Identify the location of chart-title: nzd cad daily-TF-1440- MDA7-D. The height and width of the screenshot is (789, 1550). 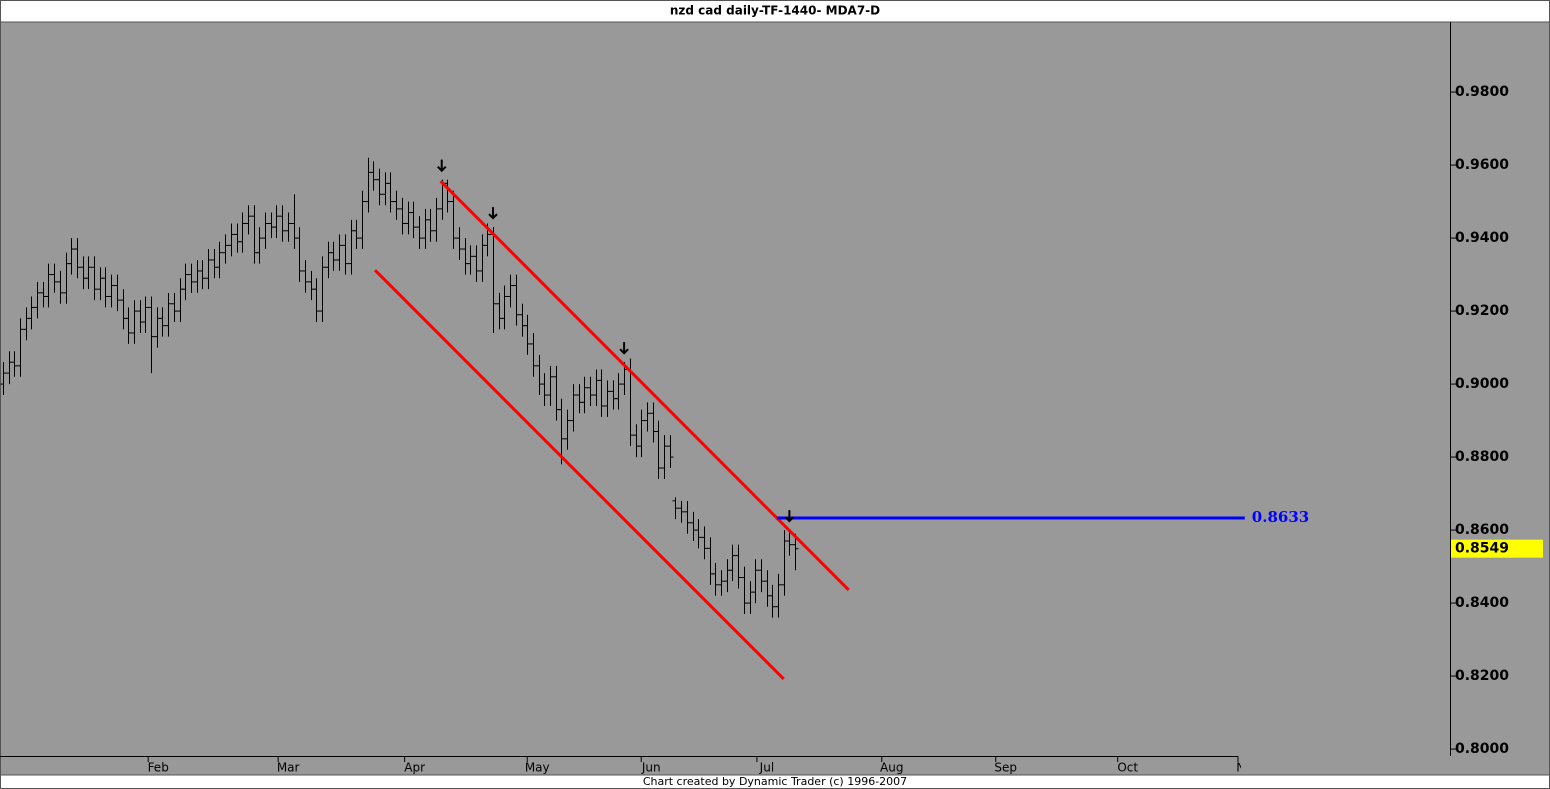
(775, 11).